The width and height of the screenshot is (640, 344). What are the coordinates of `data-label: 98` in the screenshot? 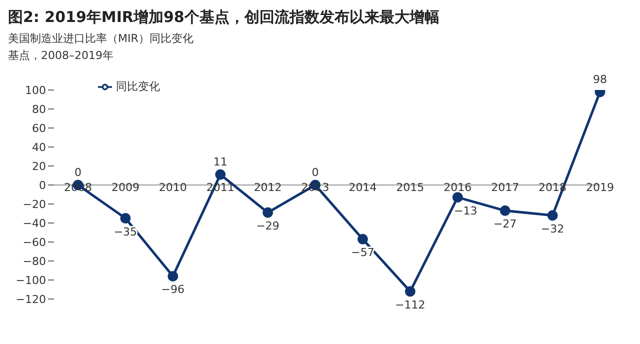 It's located at (600, 79).